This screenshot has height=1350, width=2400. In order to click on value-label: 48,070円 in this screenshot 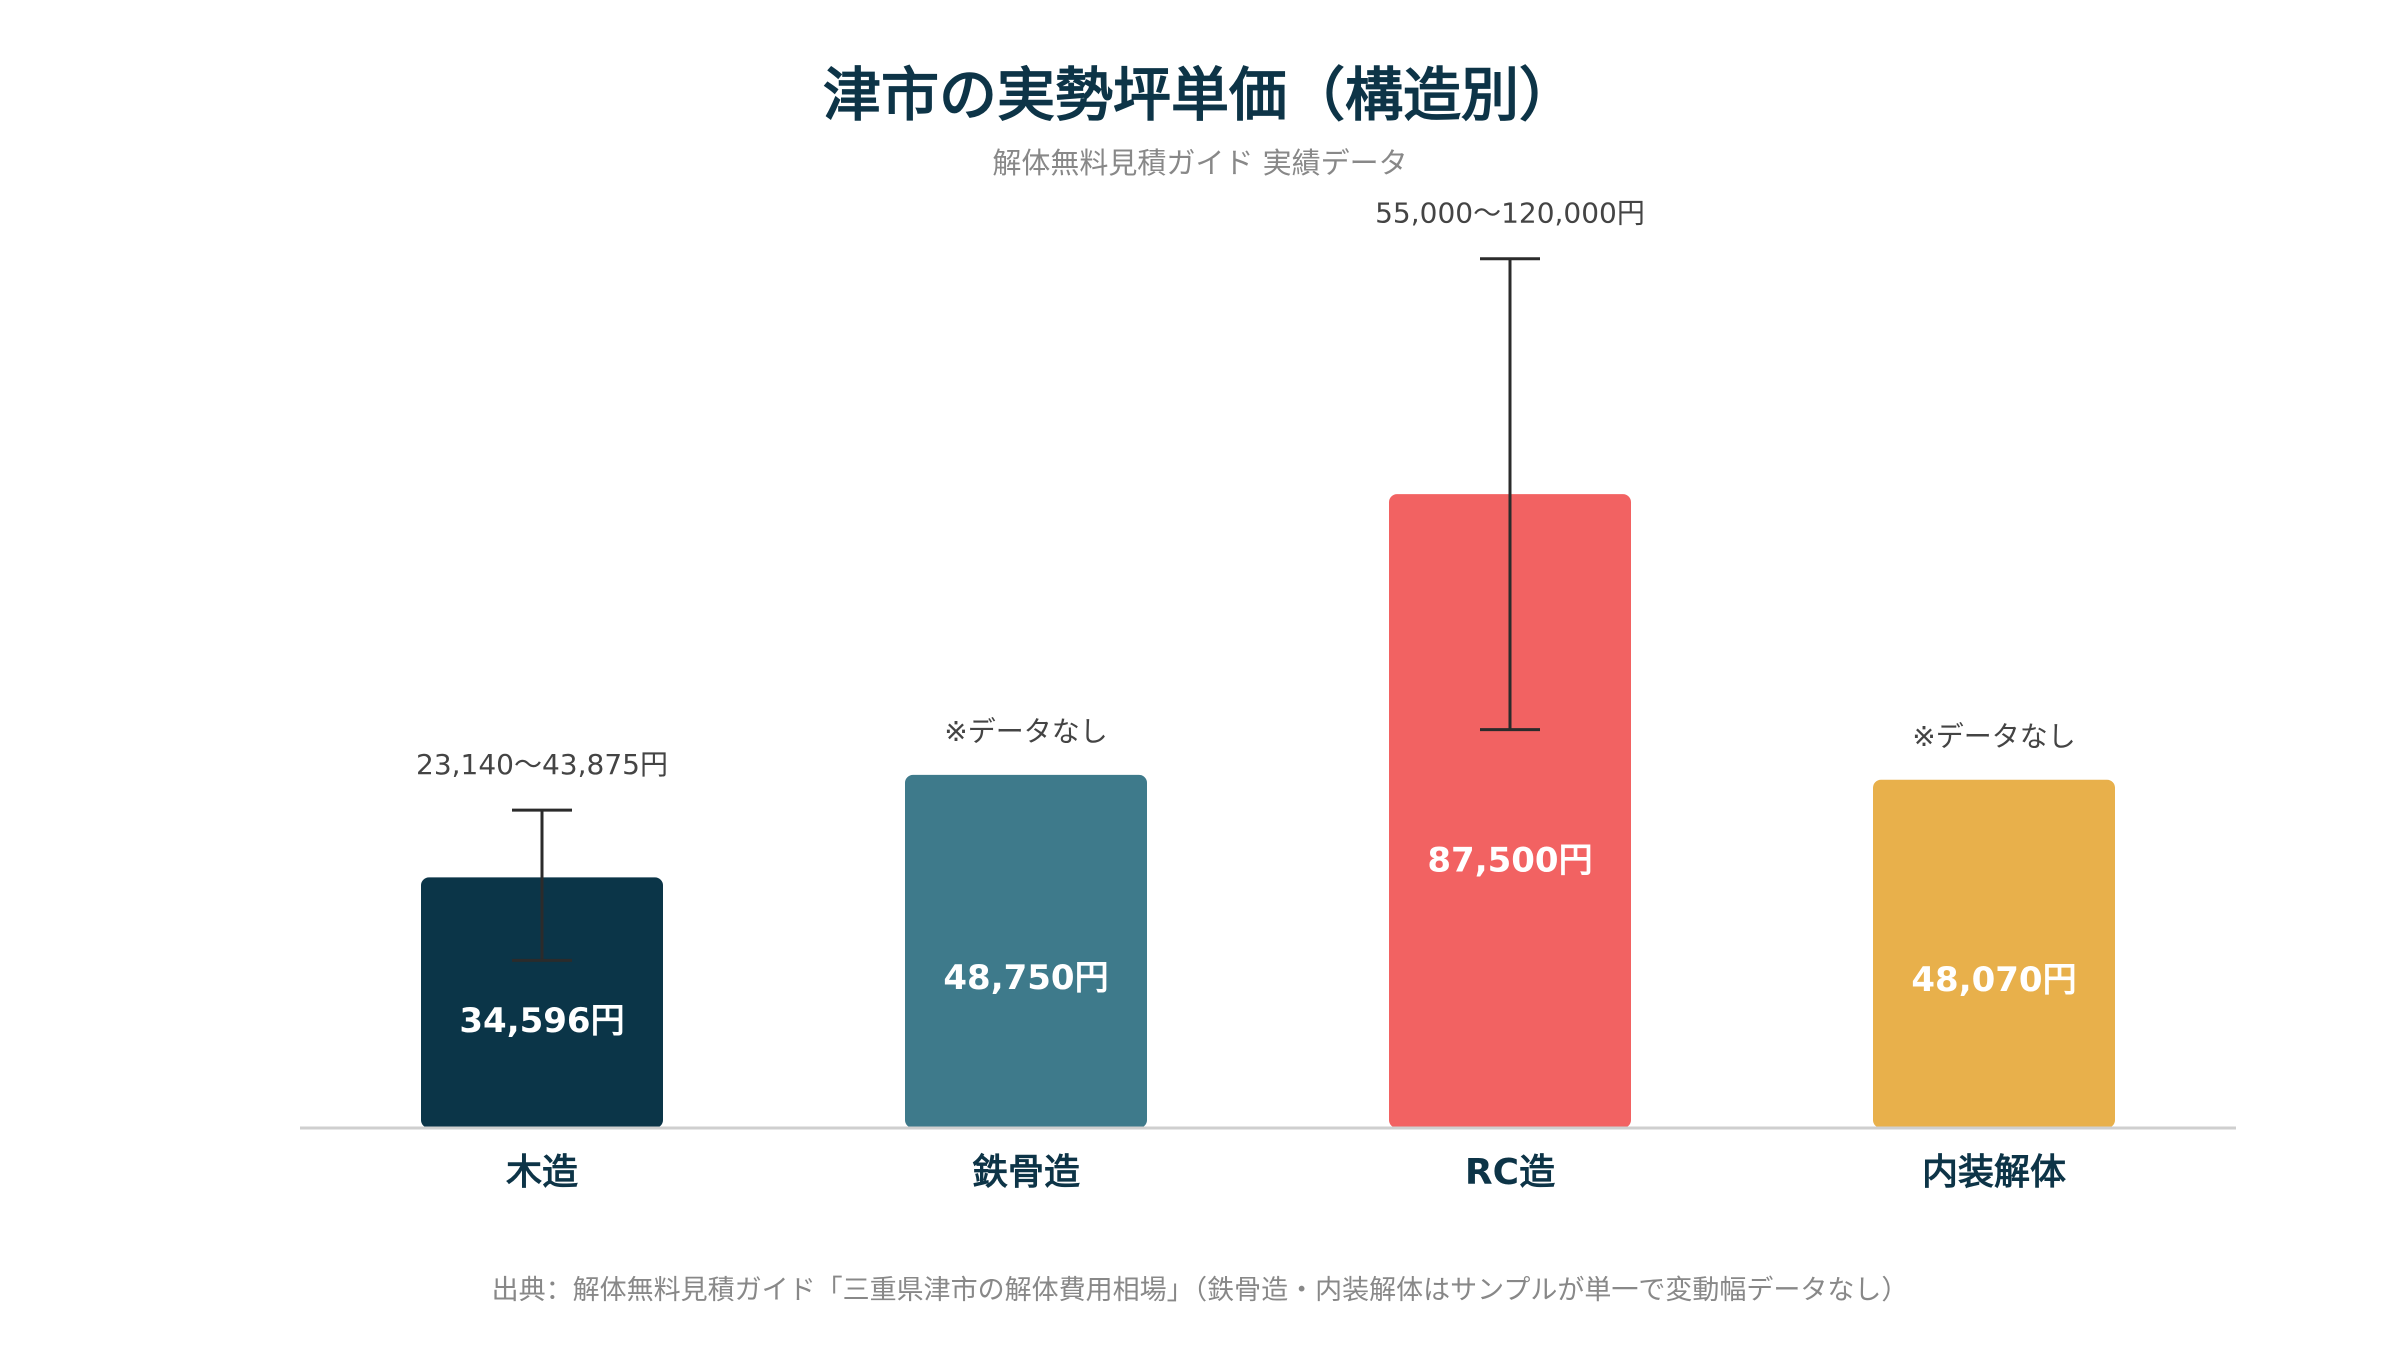, I will do `click(1993, 980)`.